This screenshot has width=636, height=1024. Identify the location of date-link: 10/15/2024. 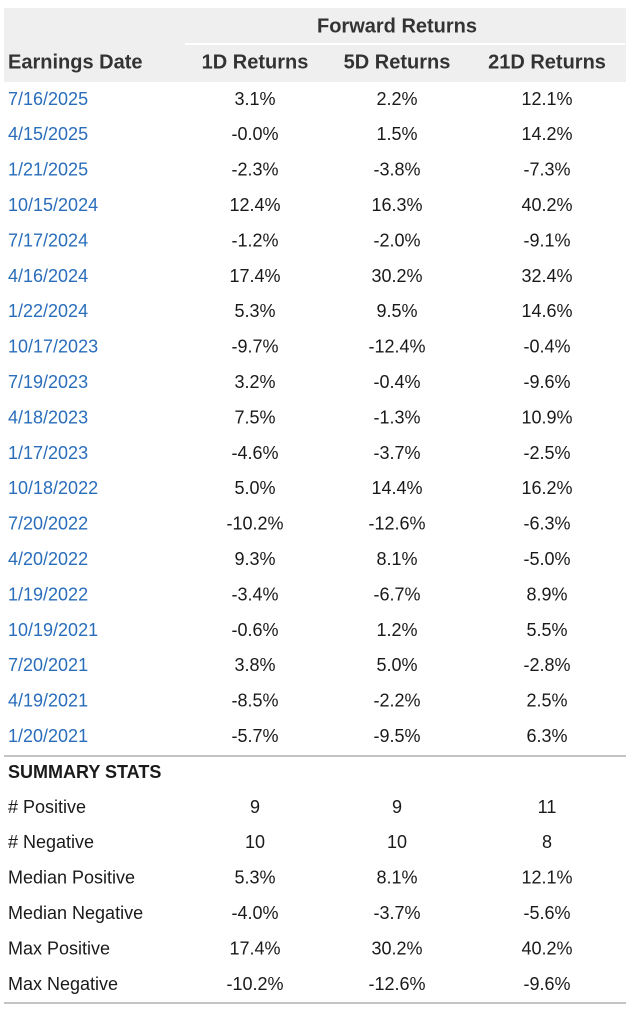
(53, 205).